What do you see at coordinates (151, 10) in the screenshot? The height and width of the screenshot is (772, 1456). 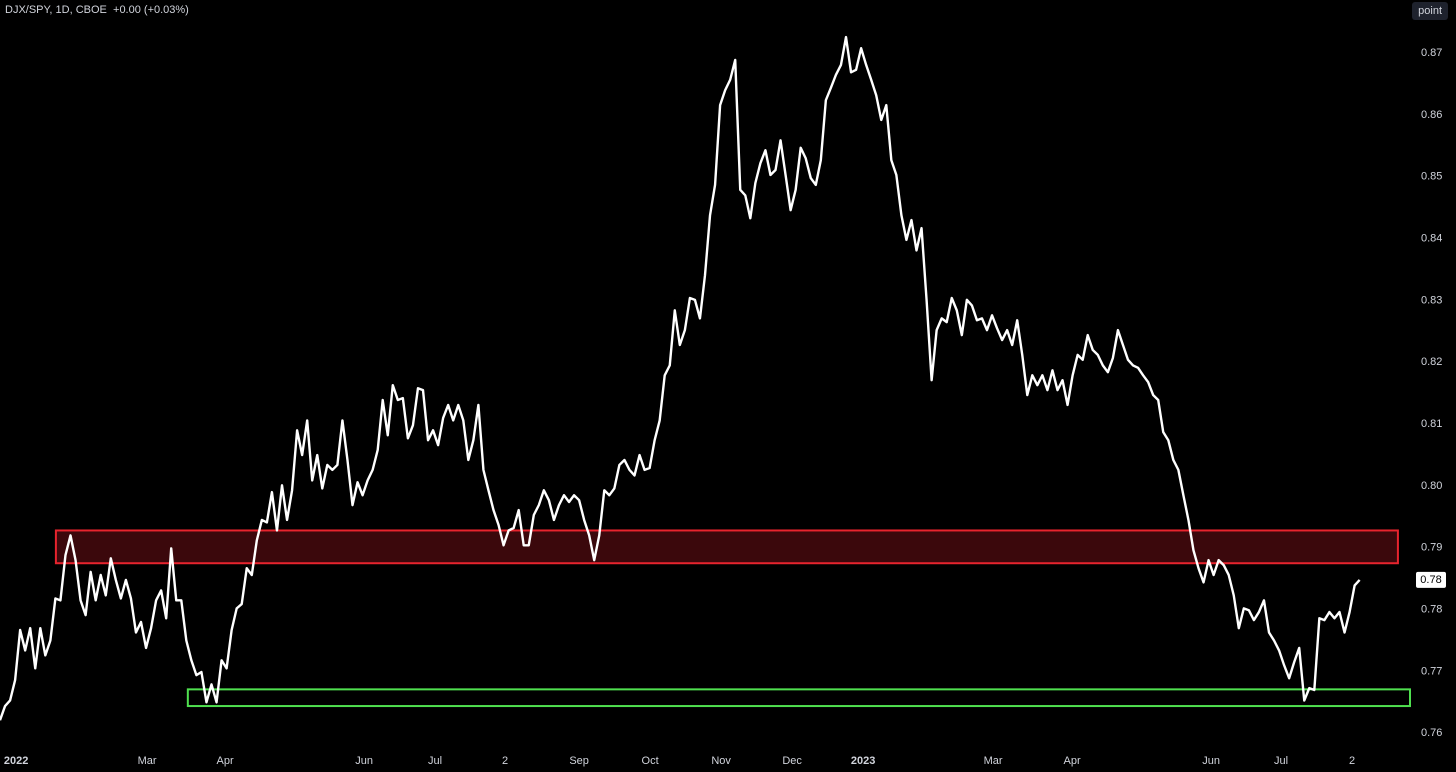 I see `change: +0.00 (+0.03%)` at bounding box center [151, 10].